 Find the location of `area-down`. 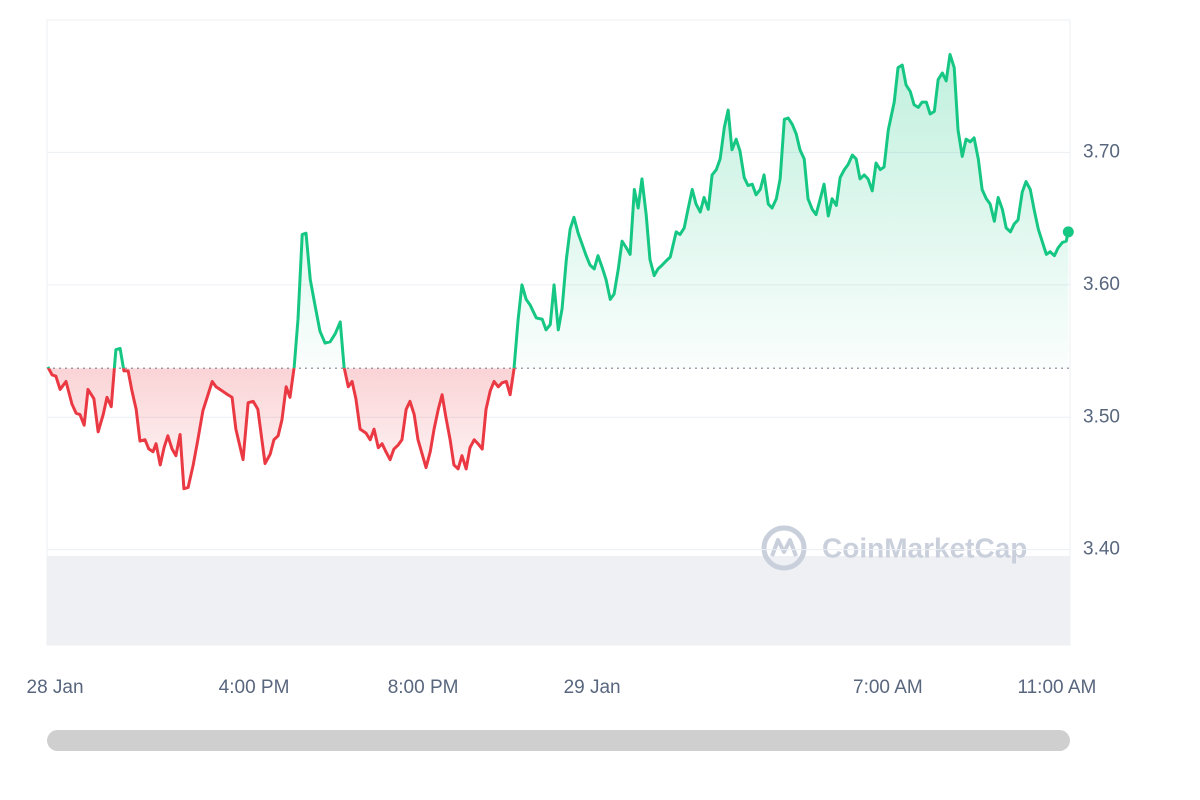

area-down is located at coordinates (281, 428).